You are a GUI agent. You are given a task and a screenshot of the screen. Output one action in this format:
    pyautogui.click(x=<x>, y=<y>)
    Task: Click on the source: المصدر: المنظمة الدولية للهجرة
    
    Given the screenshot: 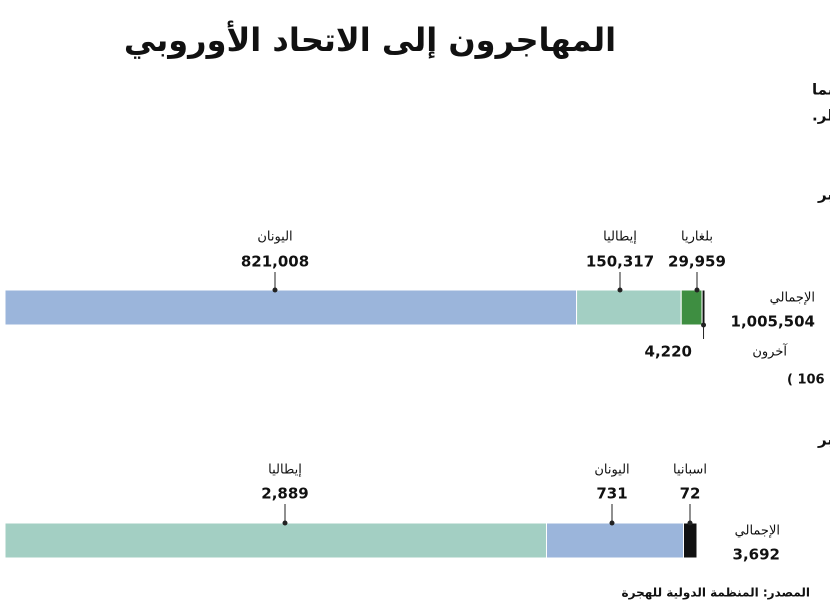 What is the action you would take?
    pyautogui.click(x=716, y=593)
    